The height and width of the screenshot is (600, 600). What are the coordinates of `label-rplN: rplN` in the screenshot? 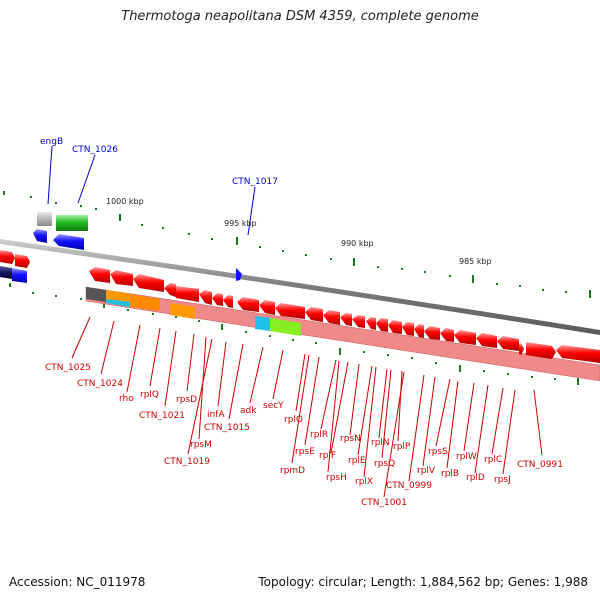 It's located at (380, 443).